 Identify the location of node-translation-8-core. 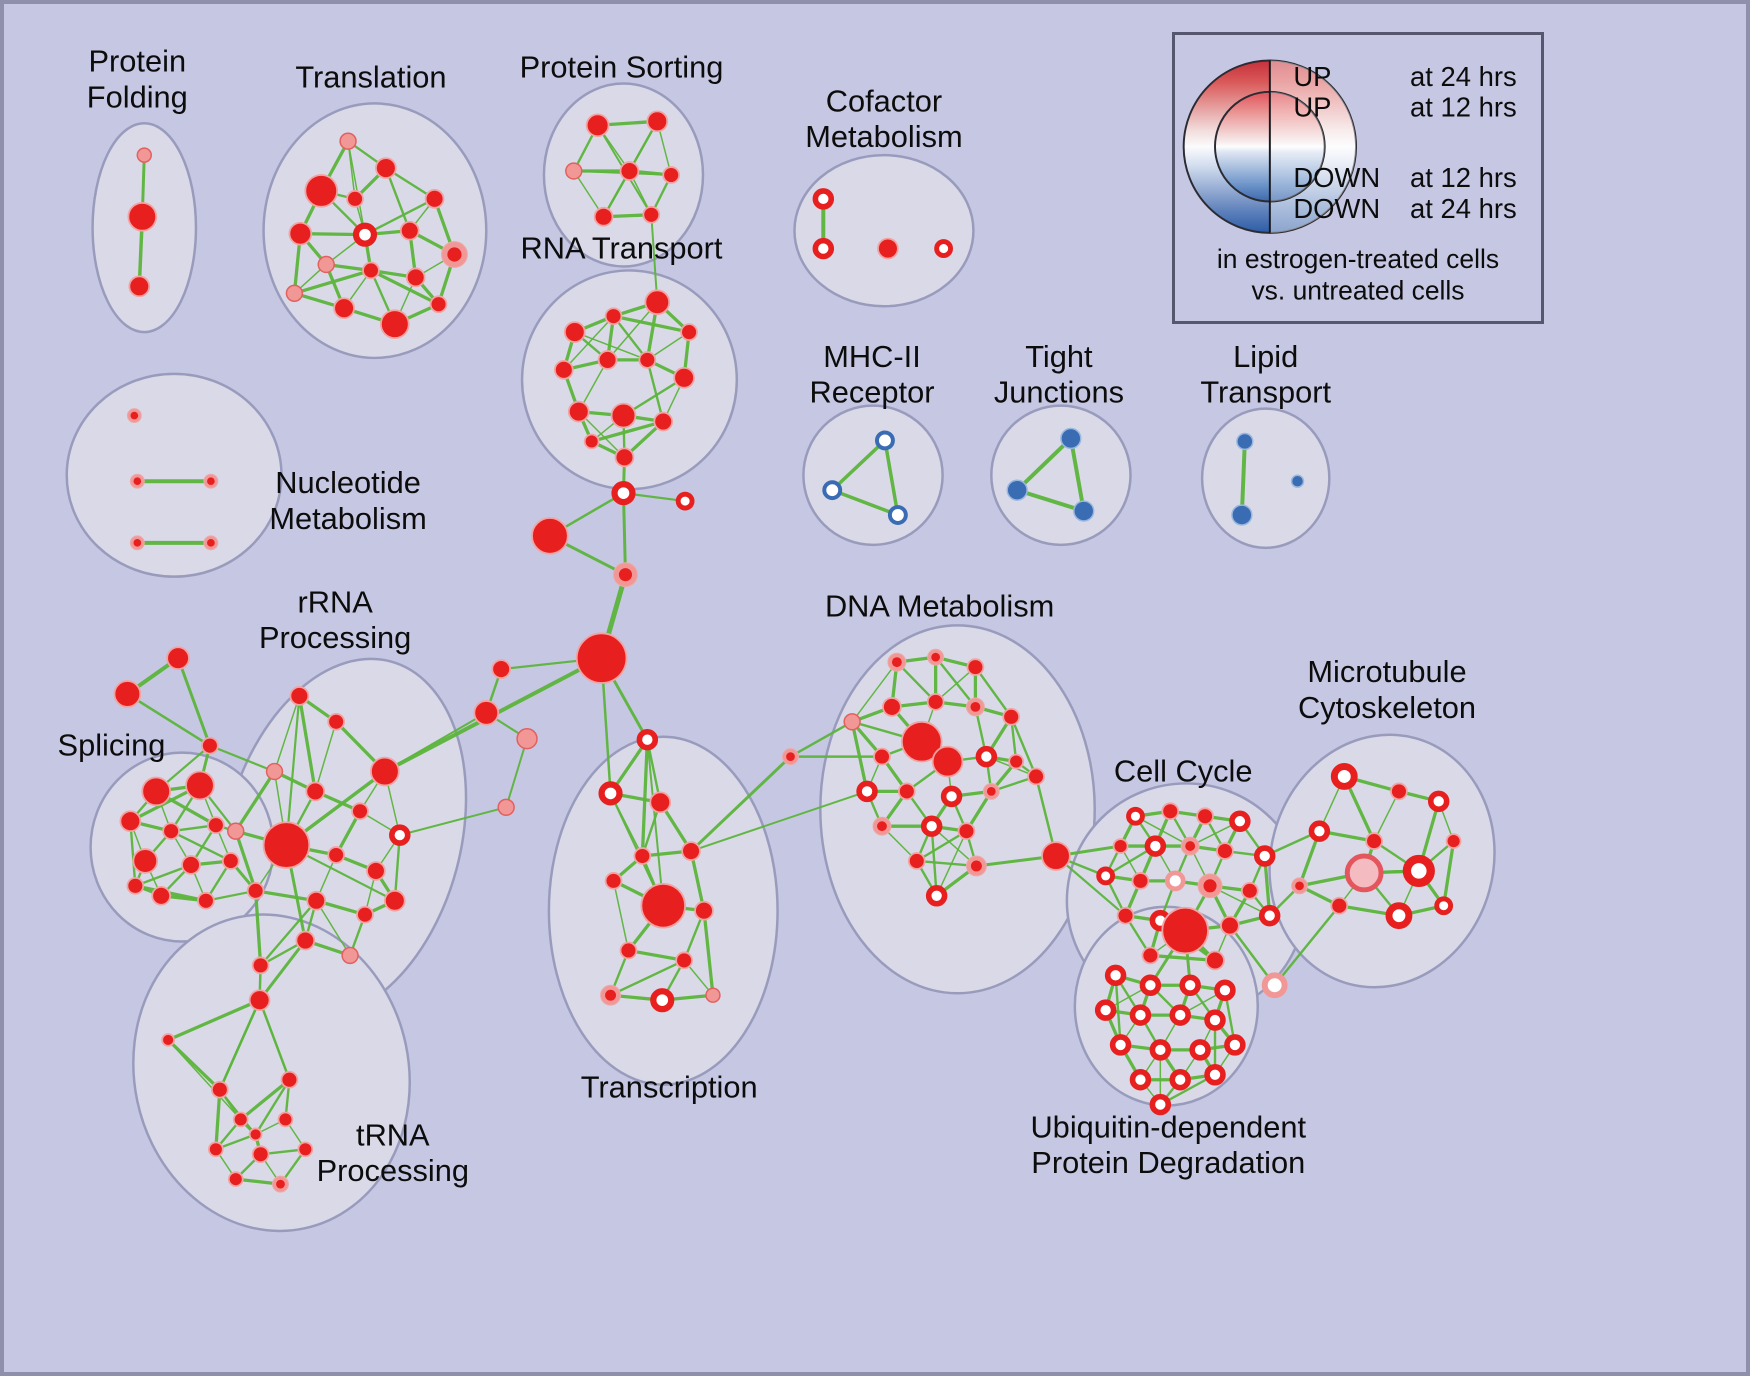
(454, 254).